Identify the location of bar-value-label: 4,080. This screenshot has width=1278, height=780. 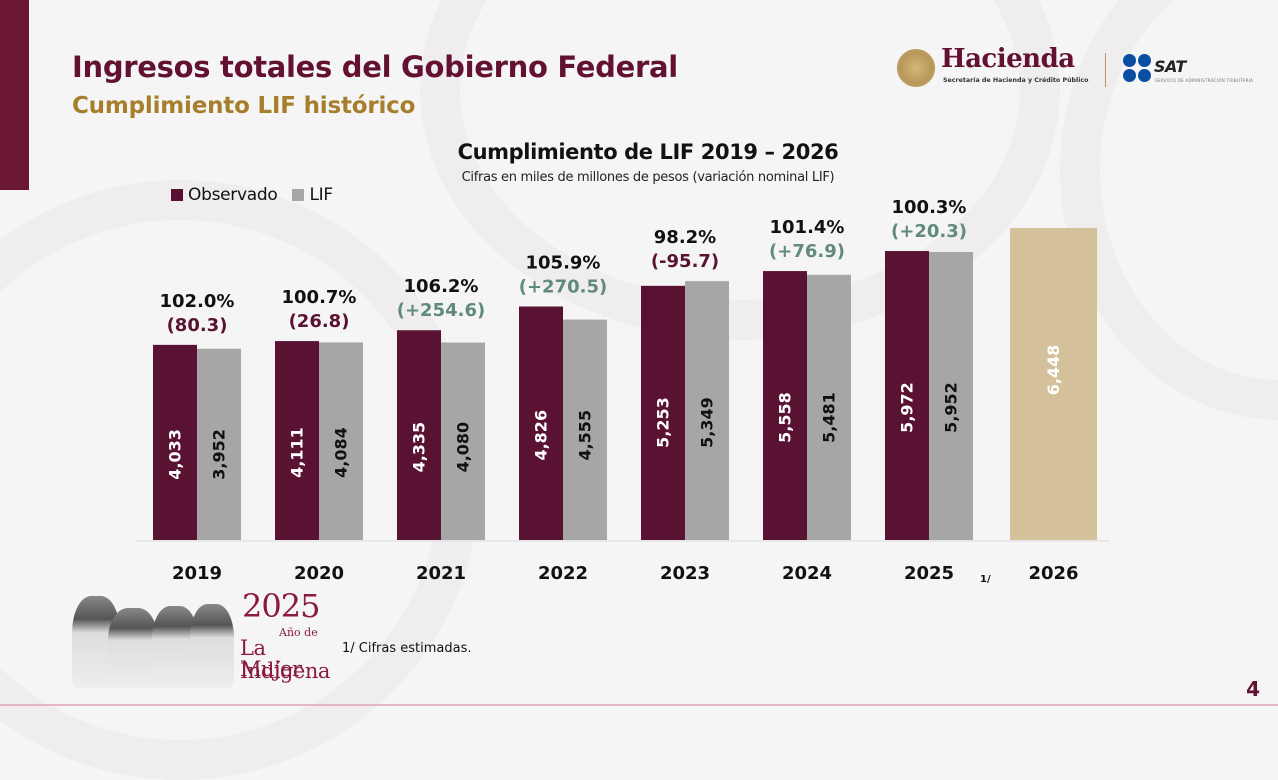
(463, 447).